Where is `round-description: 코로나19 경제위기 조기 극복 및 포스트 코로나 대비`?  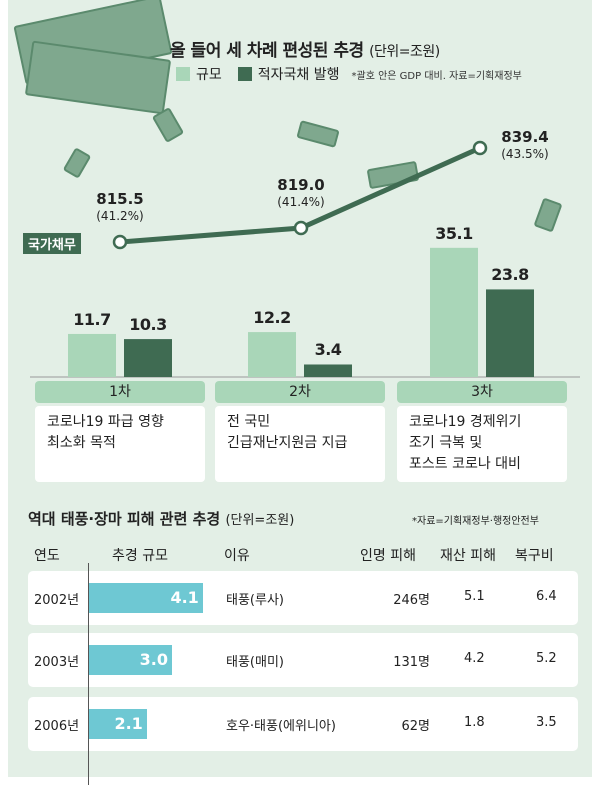
round-description: 코로나19 경제위기 조기 극복 및 포스트 코로나 대비 is located at coordinates (482, 444).